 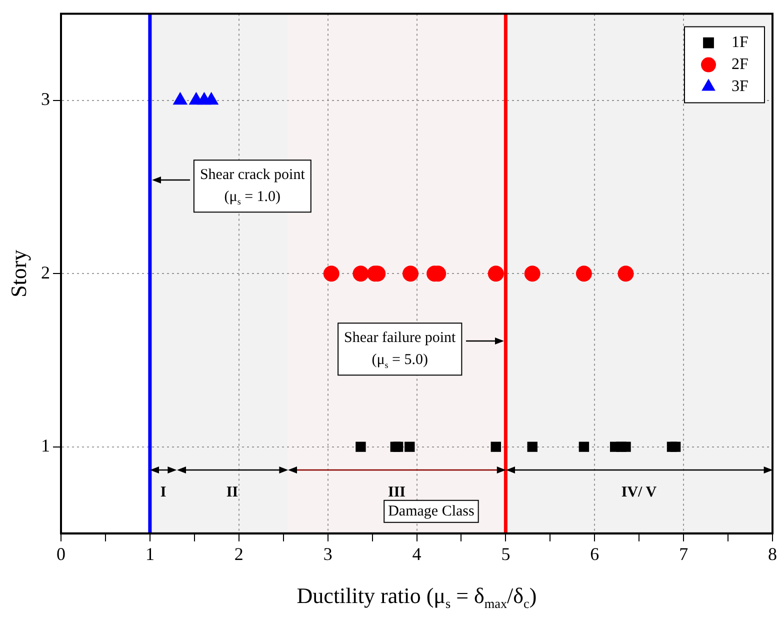 What do you see at coordinates (505, 554) in the screenshot?
I see `x-tick-label: 5` at bounding box center [505, 554].